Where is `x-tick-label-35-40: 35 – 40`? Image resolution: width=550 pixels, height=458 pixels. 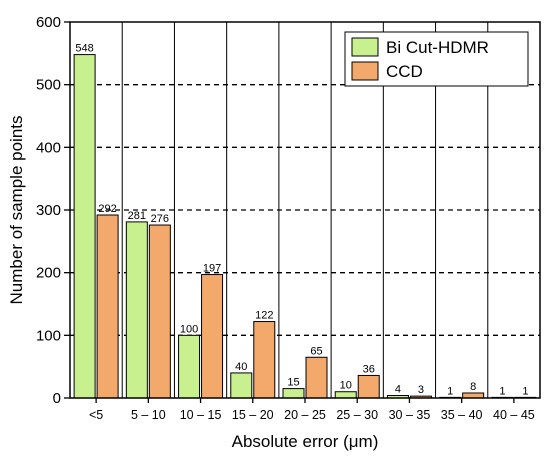 x-tick-label-35-40: 35 – 40 is located at coordinates (462, 415).